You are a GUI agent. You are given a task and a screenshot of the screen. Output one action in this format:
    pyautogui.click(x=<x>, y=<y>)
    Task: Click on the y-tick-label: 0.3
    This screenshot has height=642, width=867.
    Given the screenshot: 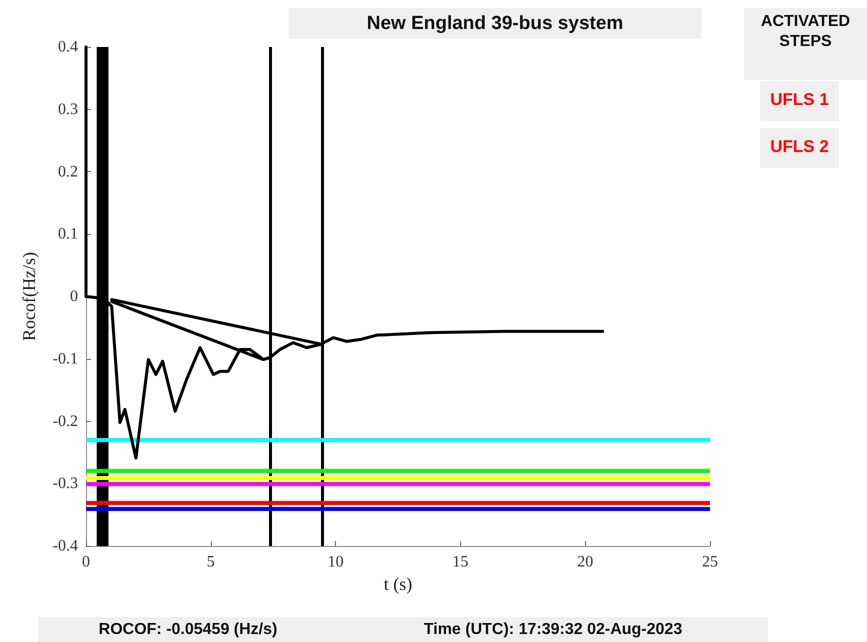 What is the action you would take?
    pyautogui.click(x=68, y=109)
    